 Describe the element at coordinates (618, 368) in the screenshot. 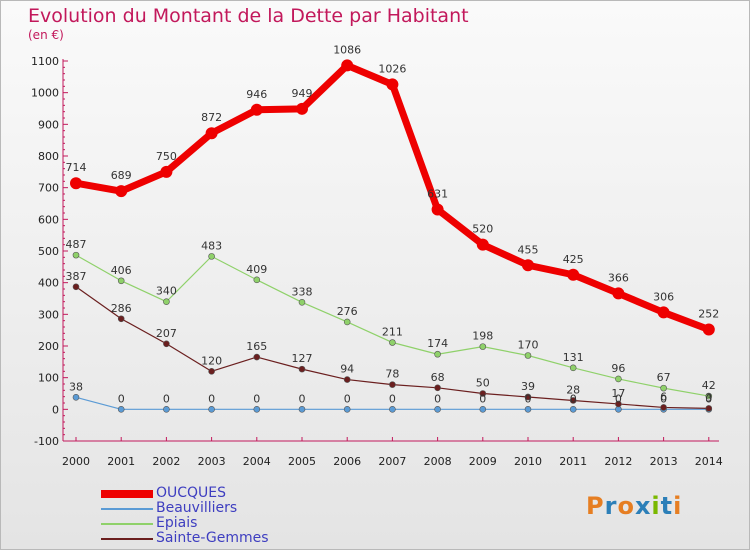

I see `data-label-epiais: 96` at that location.